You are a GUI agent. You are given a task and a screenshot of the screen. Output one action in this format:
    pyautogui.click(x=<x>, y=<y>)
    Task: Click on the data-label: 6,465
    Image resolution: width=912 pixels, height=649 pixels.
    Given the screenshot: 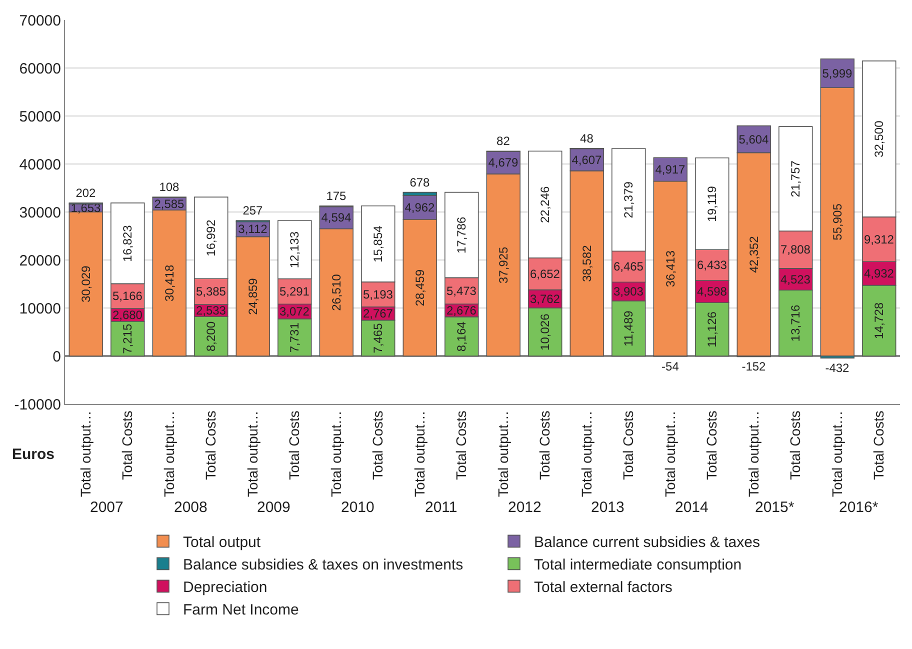 What is the action you would take?
    pyautogui.click(x=628, y=267)
    